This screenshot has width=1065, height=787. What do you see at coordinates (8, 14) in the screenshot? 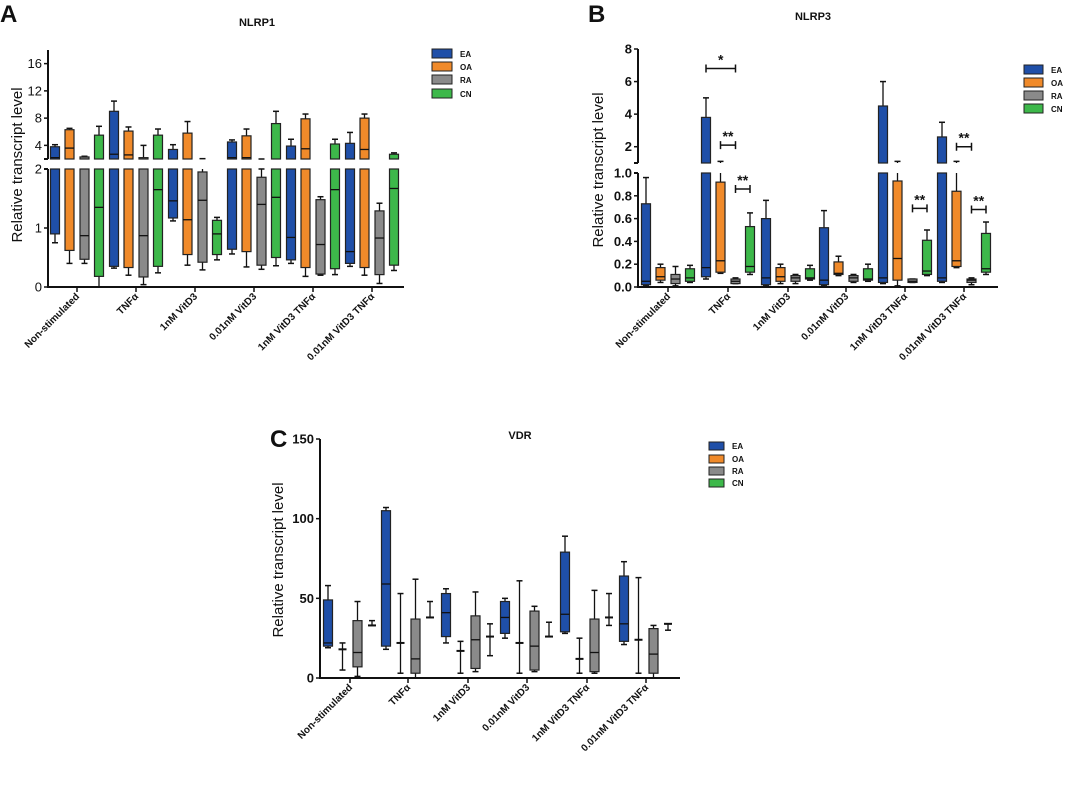
I see `panel-letter: A` at bounding box center [8, 14].